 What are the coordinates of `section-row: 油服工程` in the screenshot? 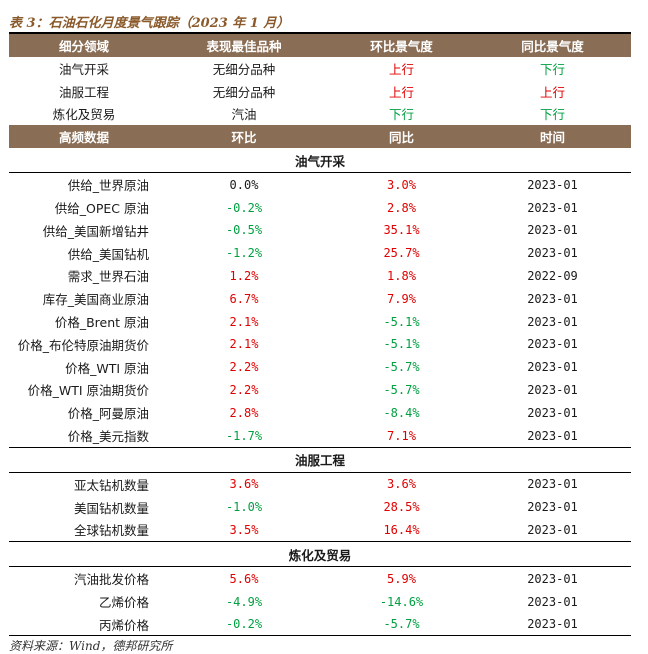 It's located at (320, 459).